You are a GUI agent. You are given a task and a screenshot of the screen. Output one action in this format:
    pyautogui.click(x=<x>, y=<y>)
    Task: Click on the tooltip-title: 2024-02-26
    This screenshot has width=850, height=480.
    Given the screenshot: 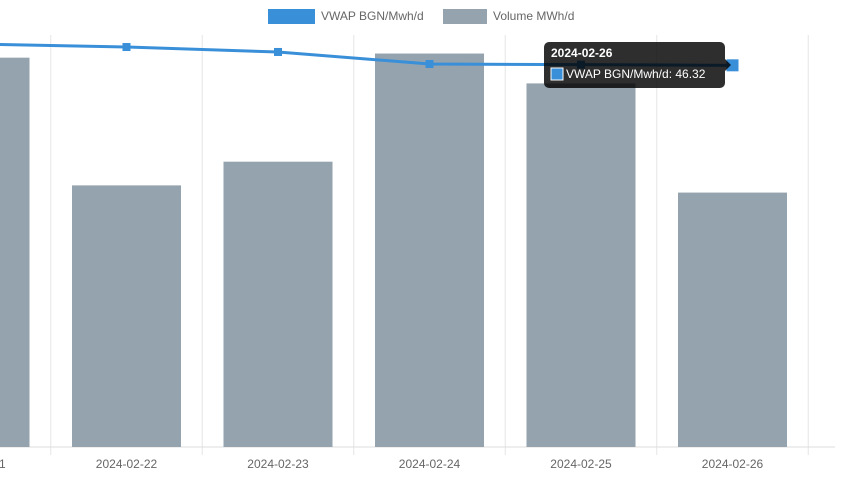 What is the action you would take?
    pyautogui.click(x=582, y=53)
    